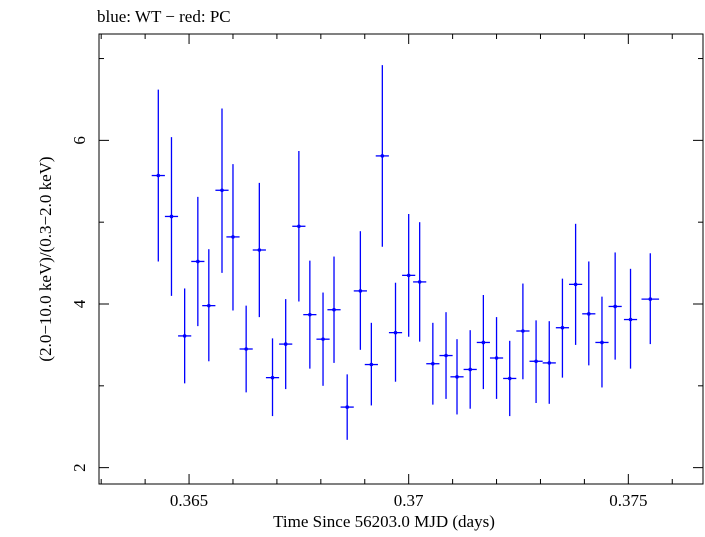 The height and width of the screenshot is (537, 705). Describe the element at coordinates (384, 521) in the screenshot. I see `x-axis-label: Time Since 56203.0 MJD (days)` at that location.